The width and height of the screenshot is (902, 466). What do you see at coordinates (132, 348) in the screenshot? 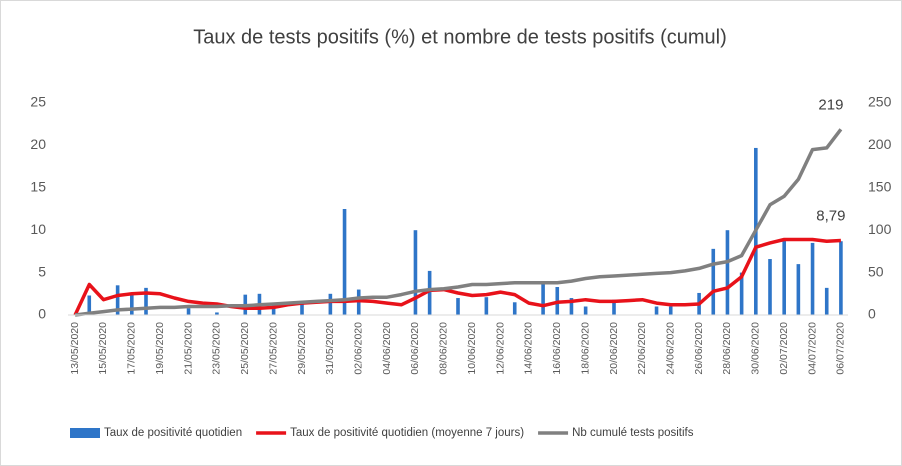
I see `x-tick-label: 17/05/2020` at bounding box center [132, 348].